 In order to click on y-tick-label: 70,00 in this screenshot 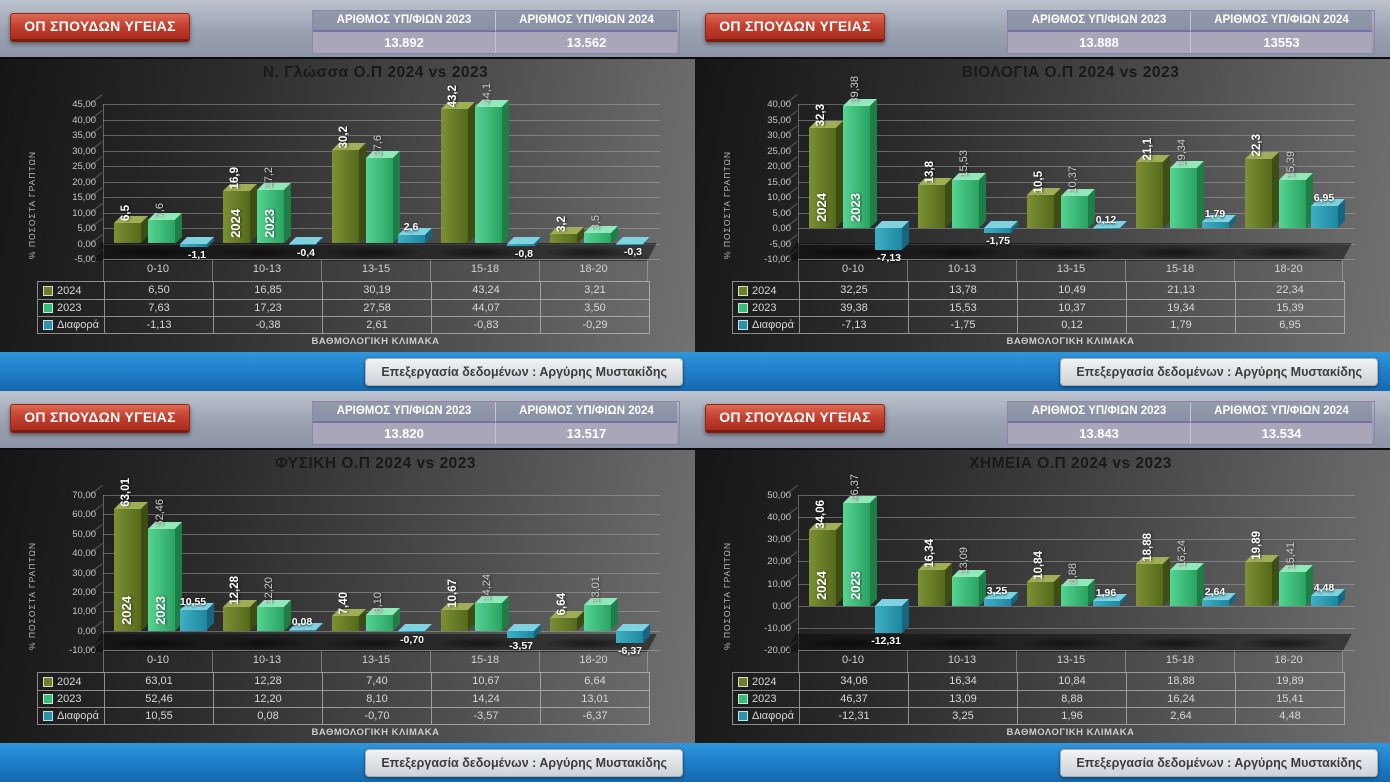, I will do `click(84, 495)`.